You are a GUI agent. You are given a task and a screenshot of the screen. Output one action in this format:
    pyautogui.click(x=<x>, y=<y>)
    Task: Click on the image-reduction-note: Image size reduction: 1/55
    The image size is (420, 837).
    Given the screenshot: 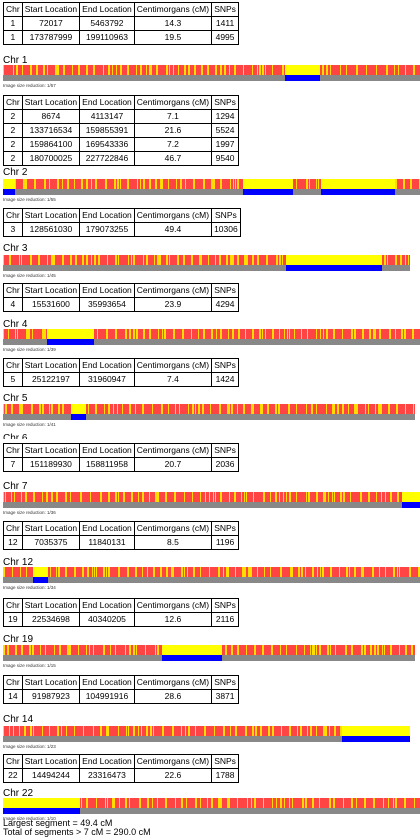 What is the action you would take?
    pyautogui.click(x=29, y=199)
    